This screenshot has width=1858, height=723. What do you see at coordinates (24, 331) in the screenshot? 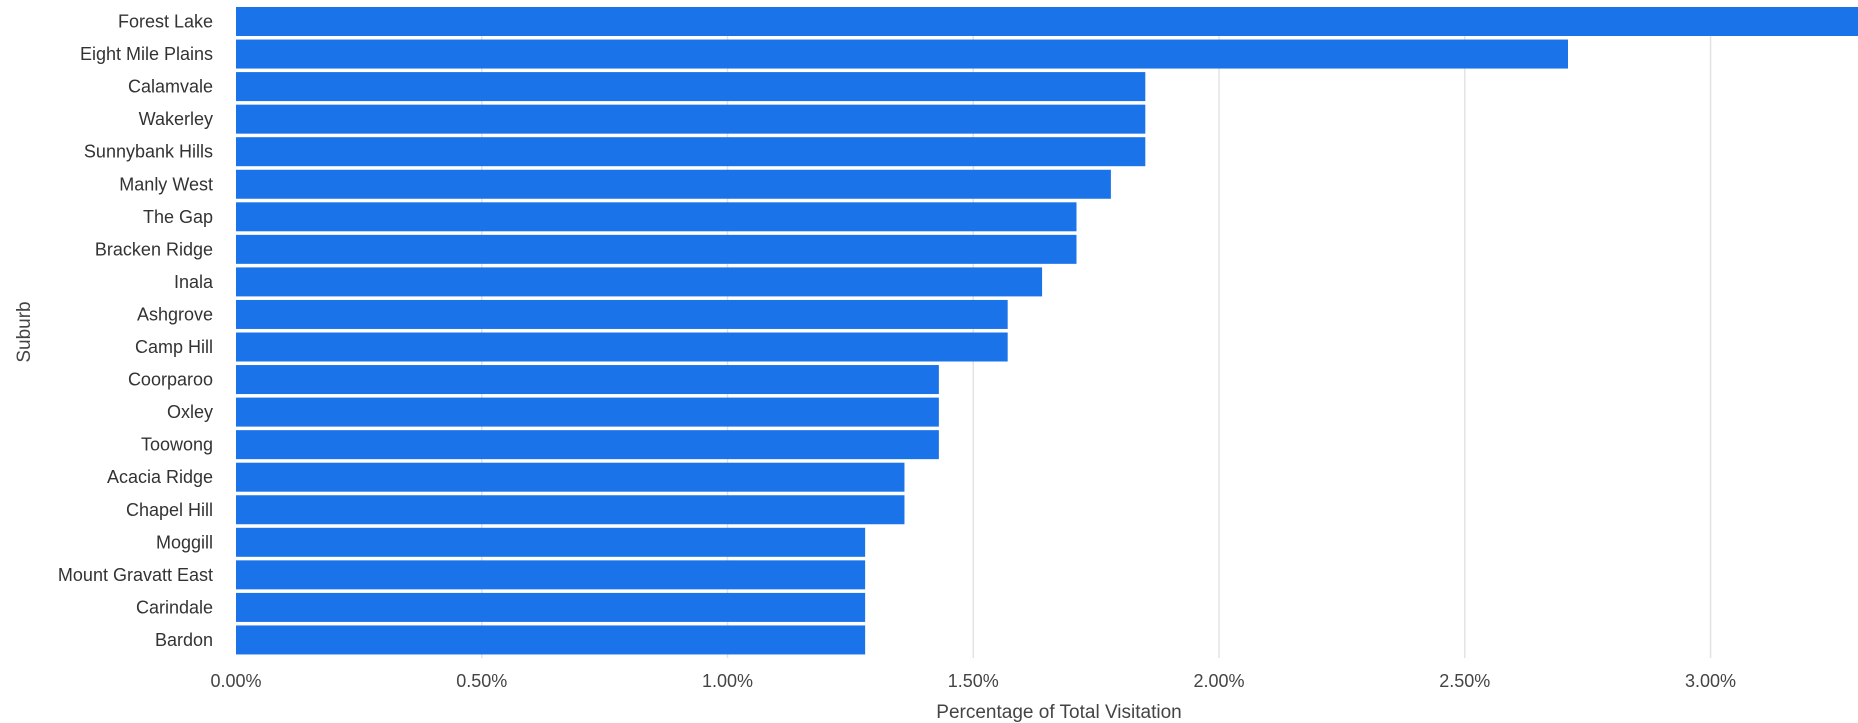
I see `y-axis-title: Suburb` at bounding box center [24, 331].